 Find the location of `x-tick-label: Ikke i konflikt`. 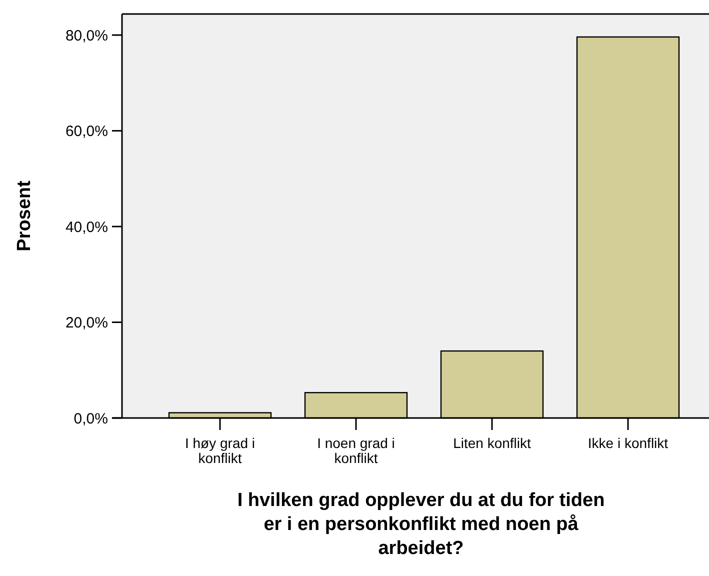

x-tick-label: Ikke i konflikt is located at coordinates (628, 443).